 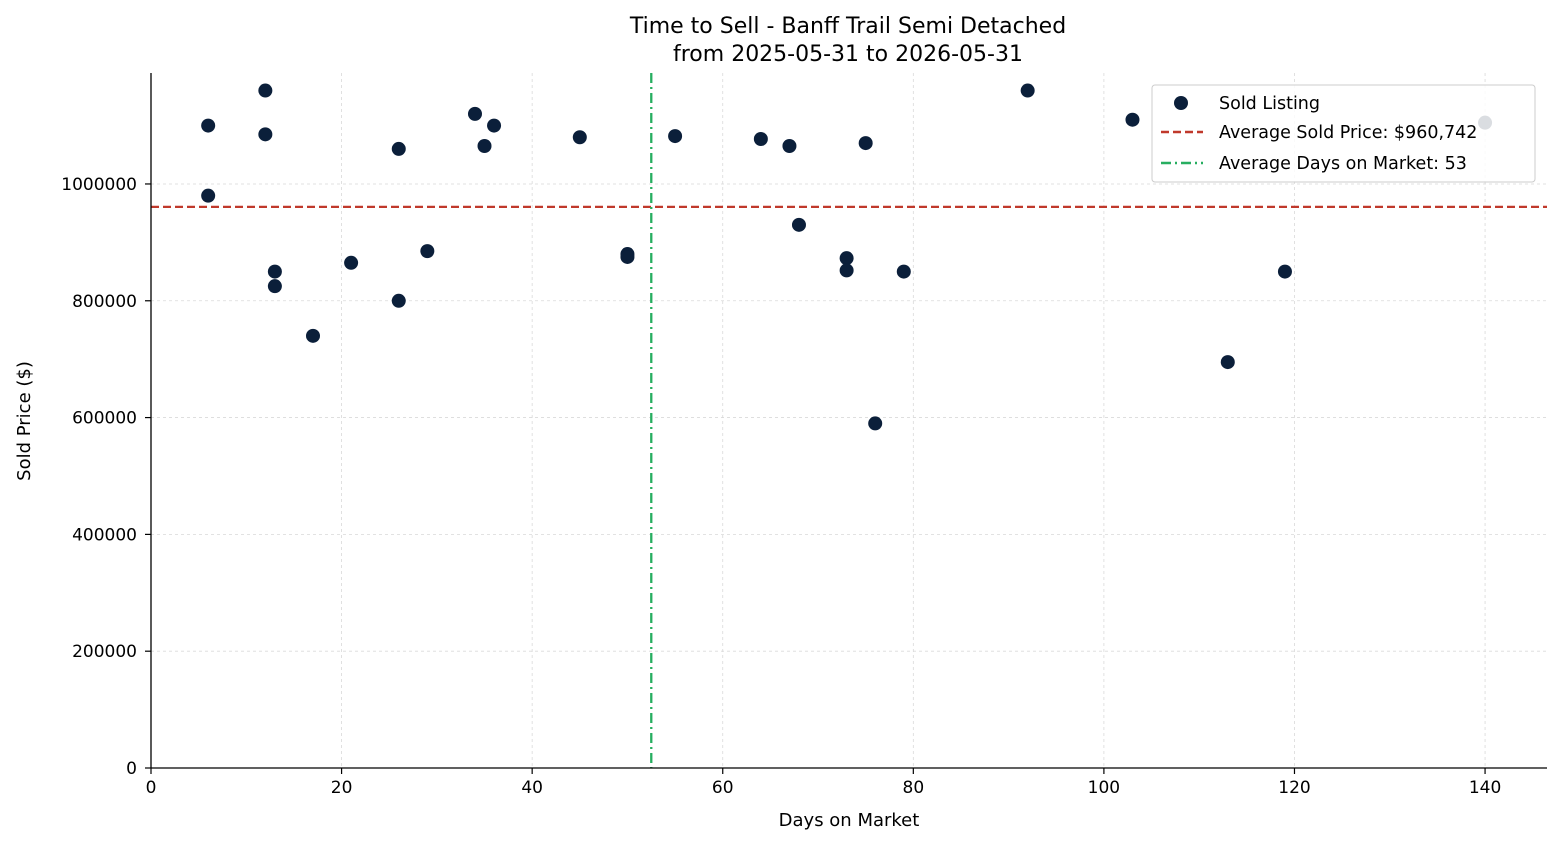 What do you see at coordinates (104, 419) in the screenshot?
I see `y-tick-label: 600000` at bounding box center [104, 419].